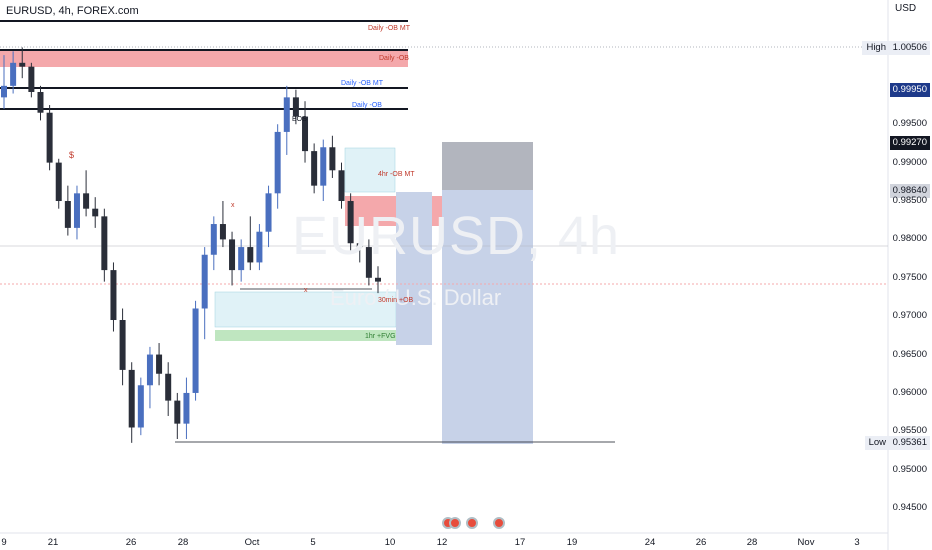  What do you see at coordinates (909, 90) in the screenshot?
I see `current-price-label: 0.99950` at bounding box center [909, 90].